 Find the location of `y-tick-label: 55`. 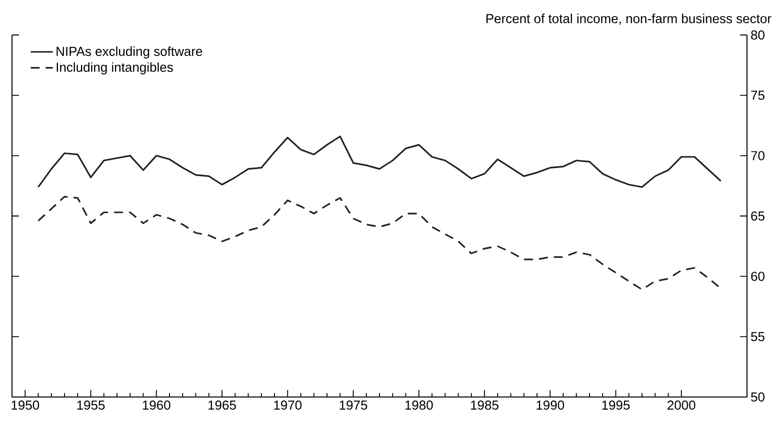

y-tick-label: 55 is located at coordinates (757, 337).